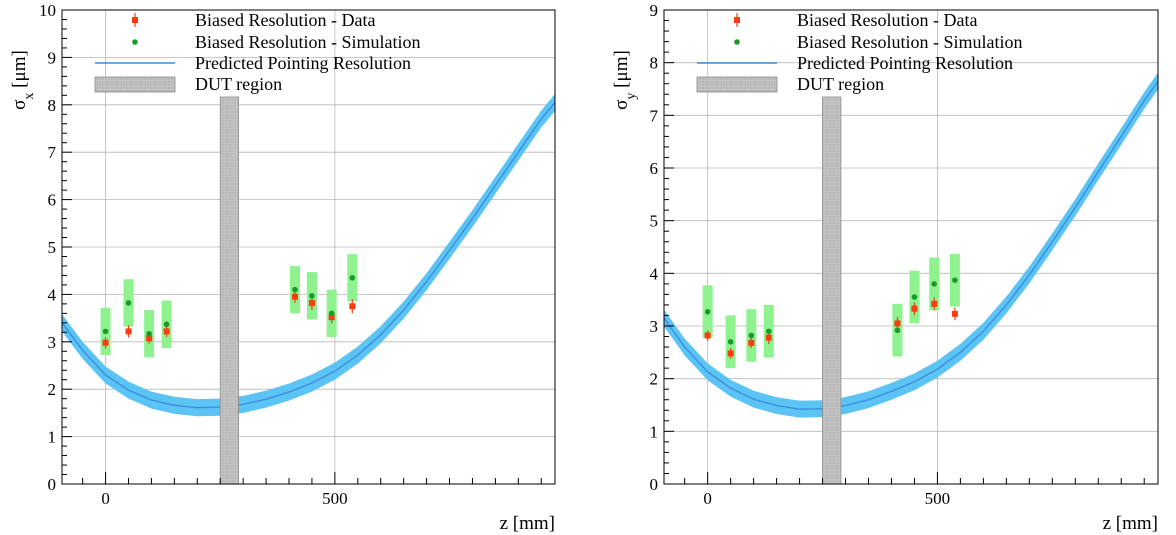  What do you see at coordinates (23, 80) in the screenshot?
I see `y-axis-title: σx [μm]` at bounding box center [23, 80].